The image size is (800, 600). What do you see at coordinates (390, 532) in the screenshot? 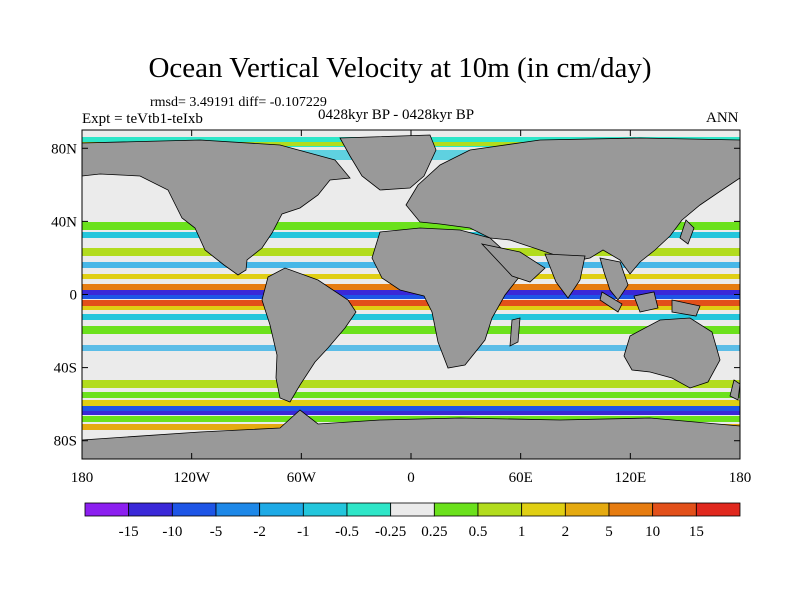
I see `colorbar-label: -0.25` at bounding box center [390, 532].